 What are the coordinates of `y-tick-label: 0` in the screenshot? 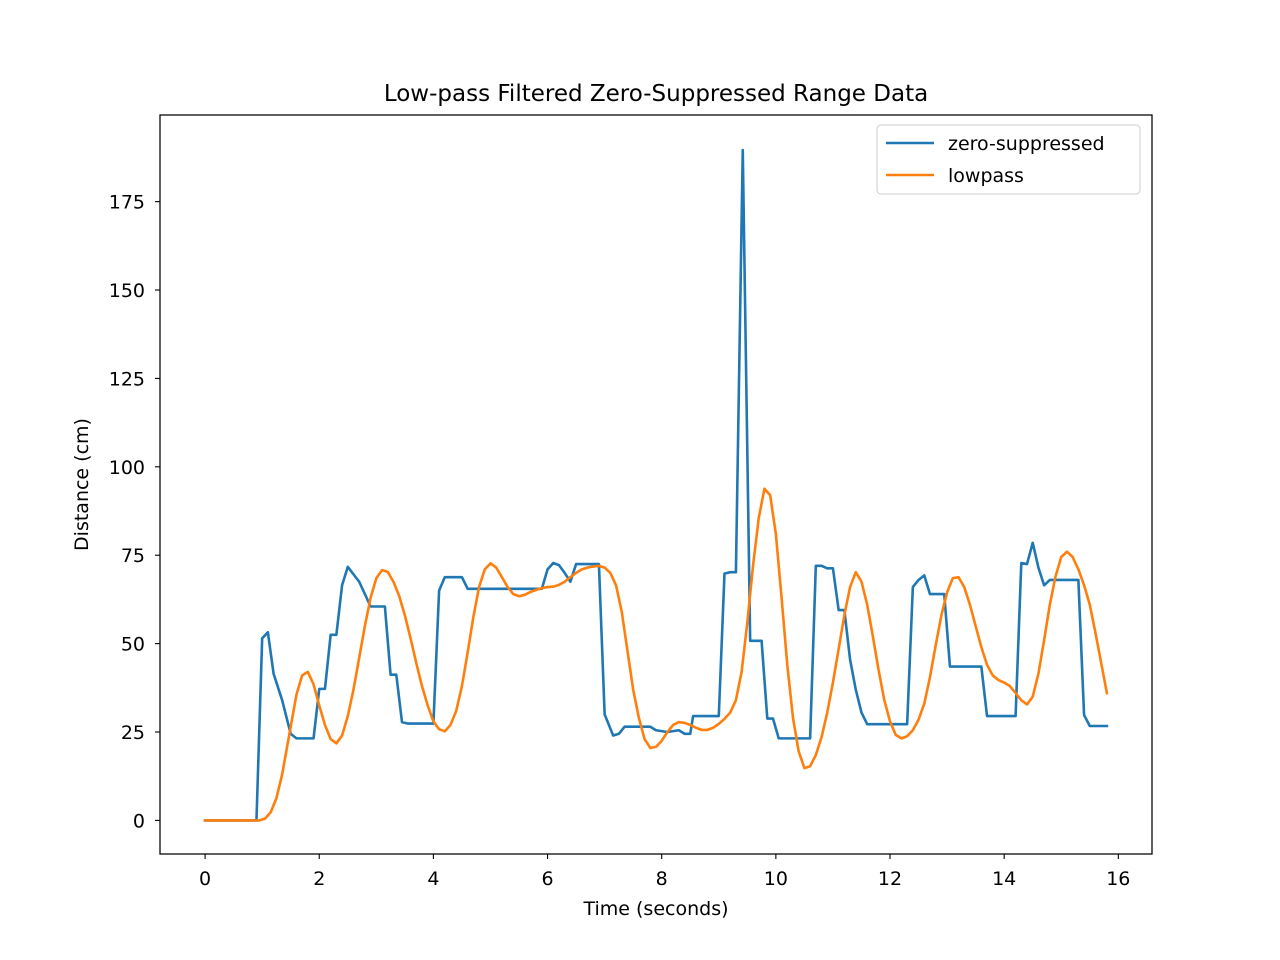 It's located at (139, 821).